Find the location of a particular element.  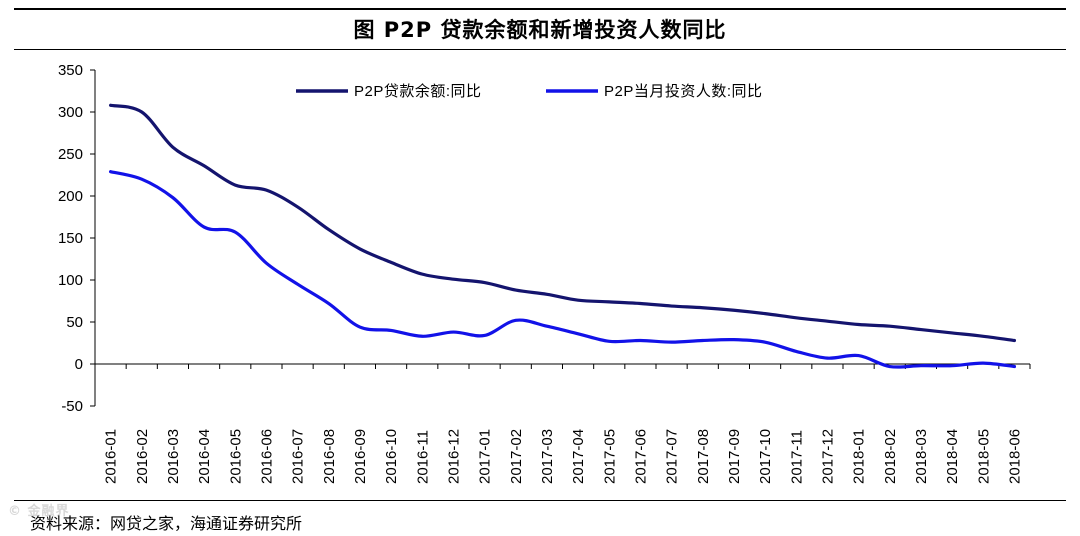

x-tick-label: 2018-04 is located at coordinates (952, 456).